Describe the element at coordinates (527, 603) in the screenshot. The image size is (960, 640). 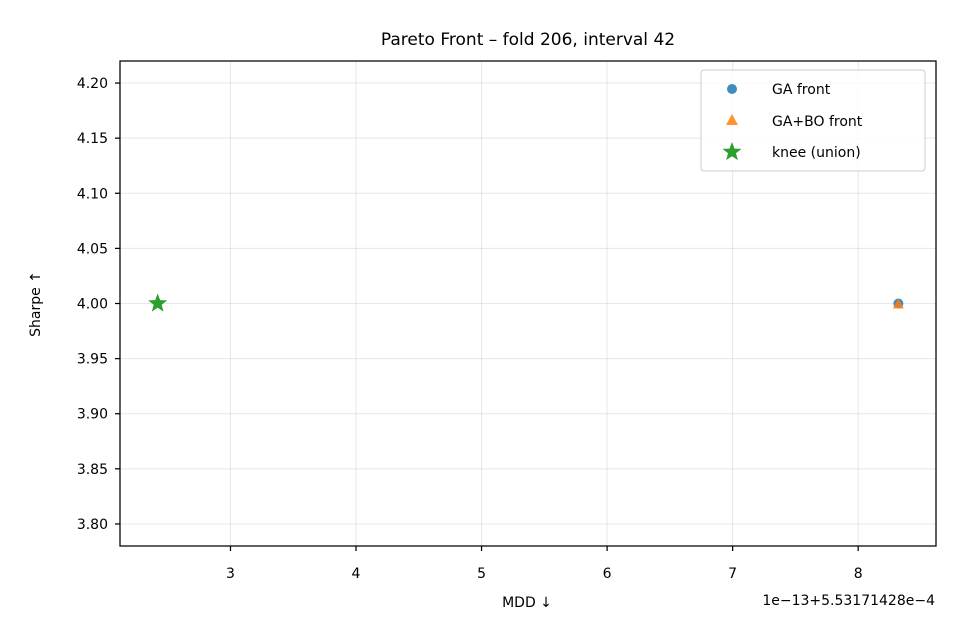
I see `x-axis-label: MDD ↓` at that location.